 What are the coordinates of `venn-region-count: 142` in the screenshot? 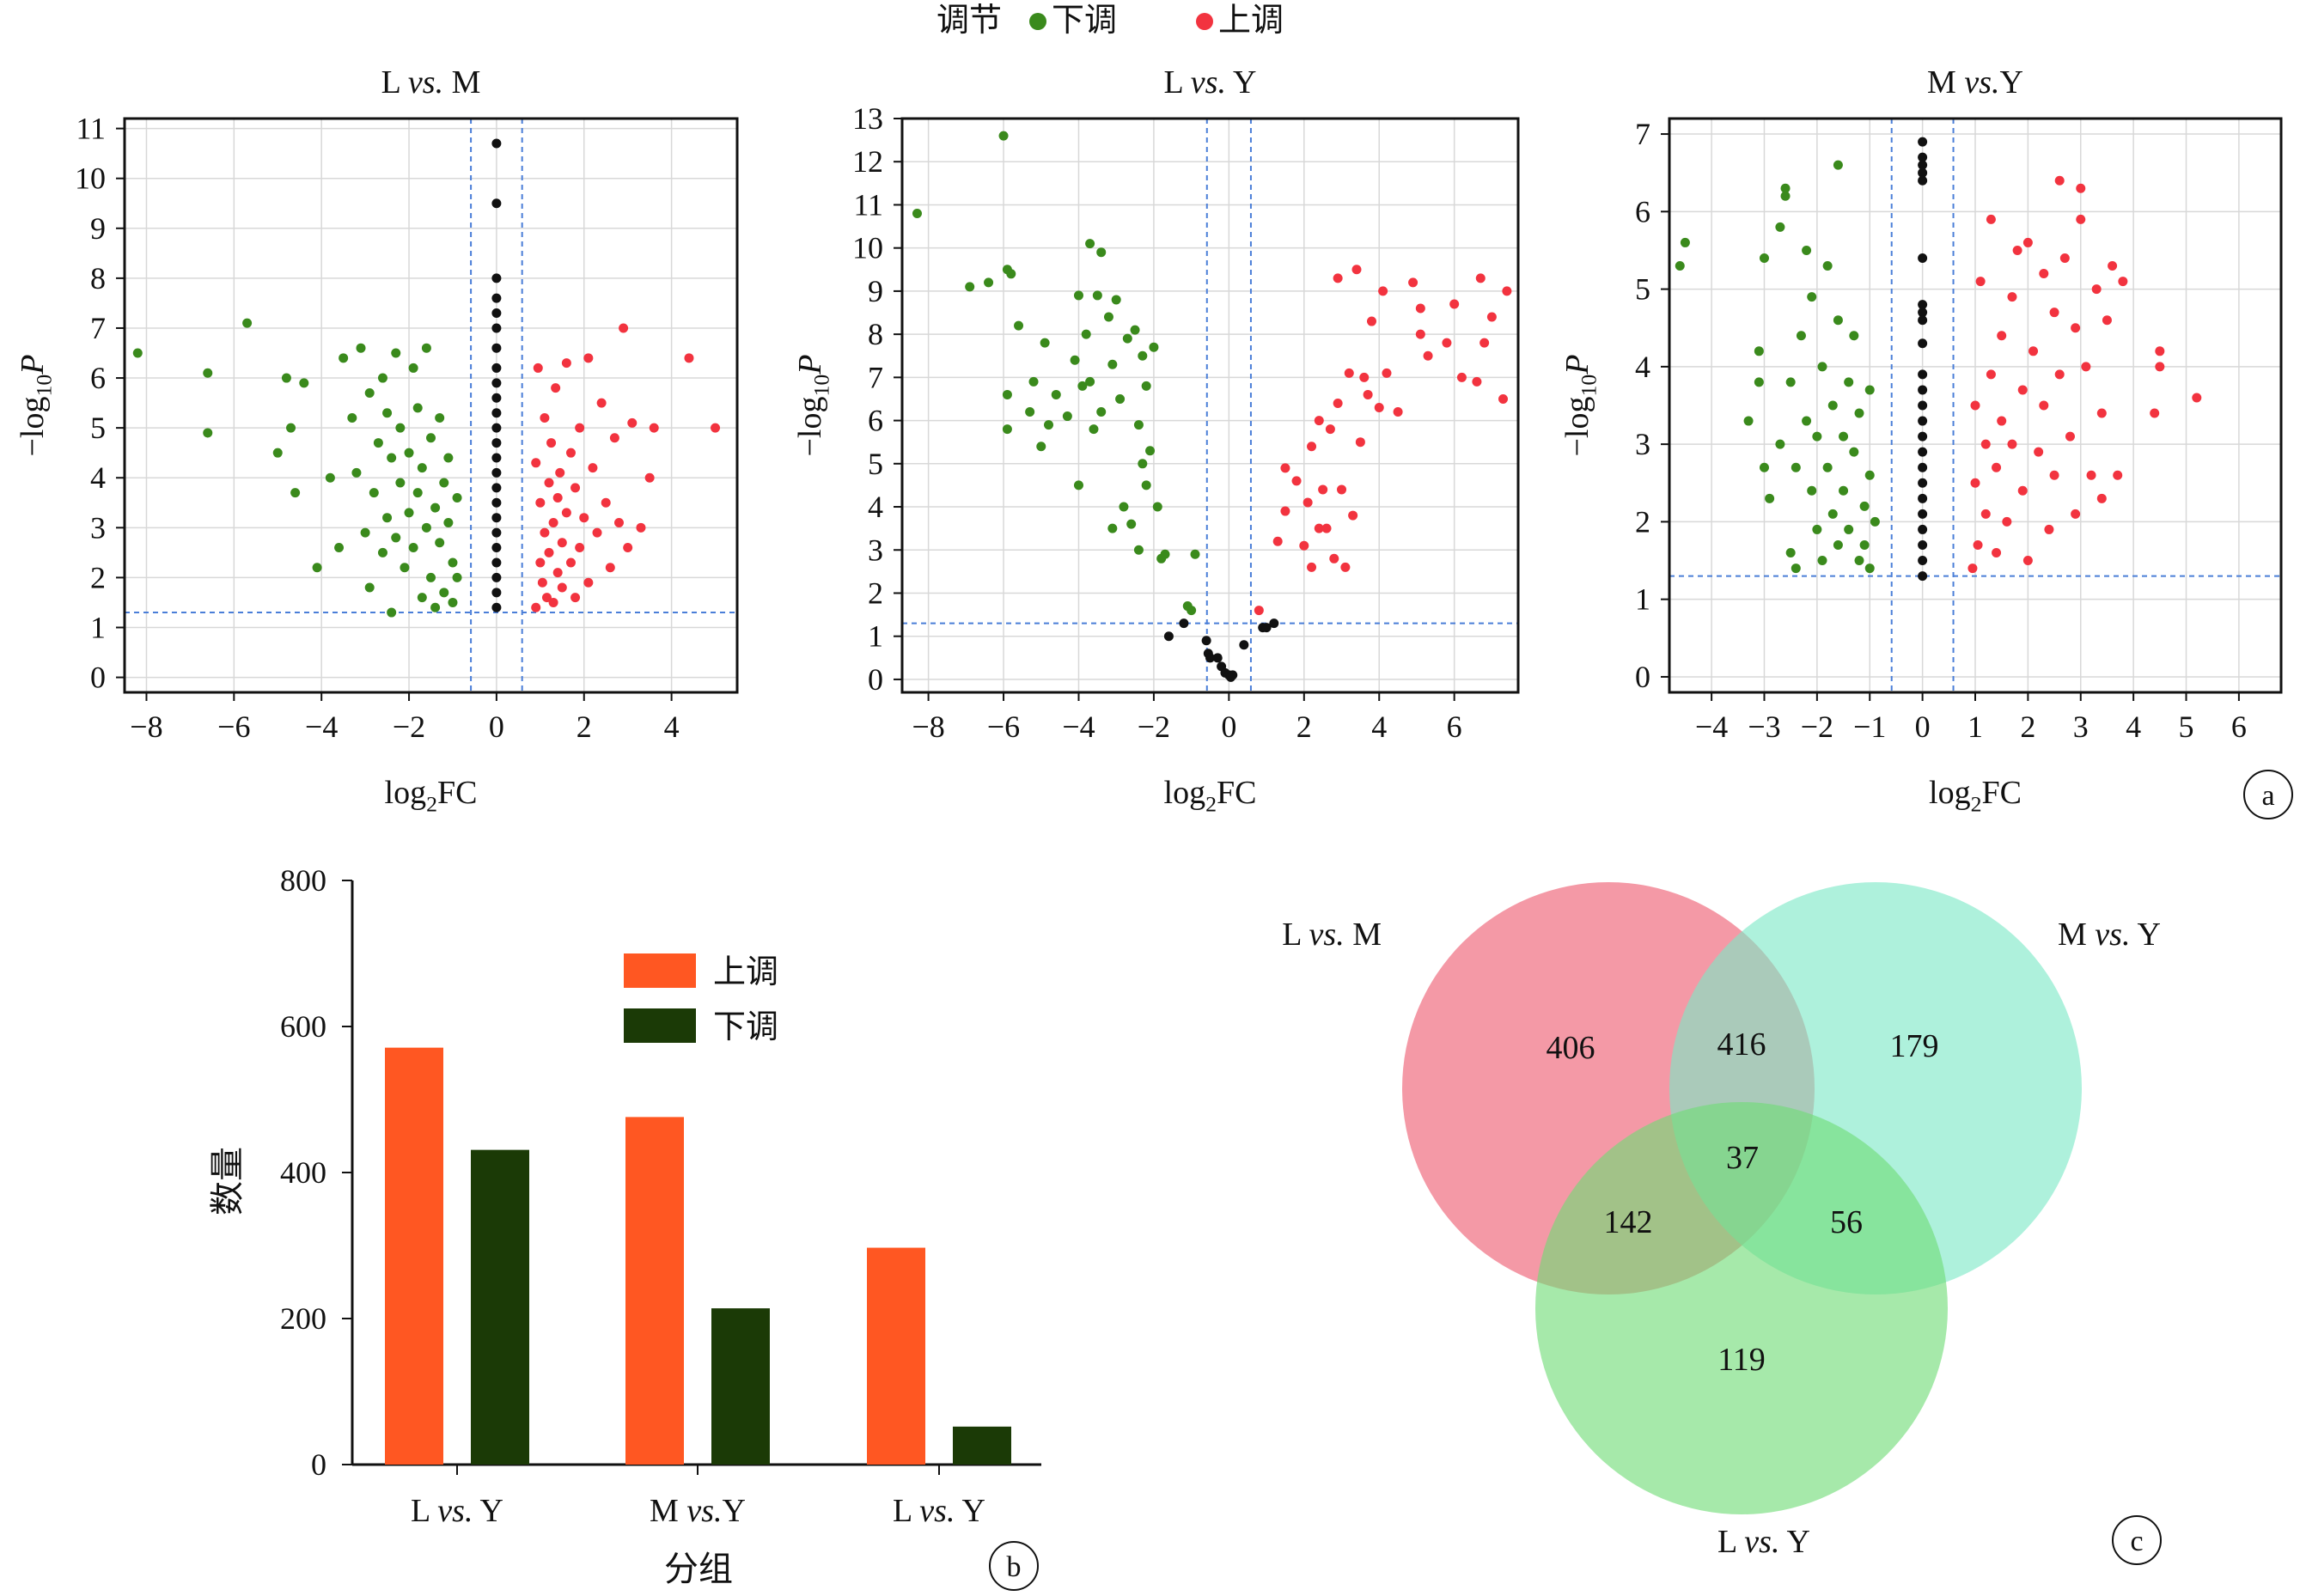 It's located at (1628, 1222).